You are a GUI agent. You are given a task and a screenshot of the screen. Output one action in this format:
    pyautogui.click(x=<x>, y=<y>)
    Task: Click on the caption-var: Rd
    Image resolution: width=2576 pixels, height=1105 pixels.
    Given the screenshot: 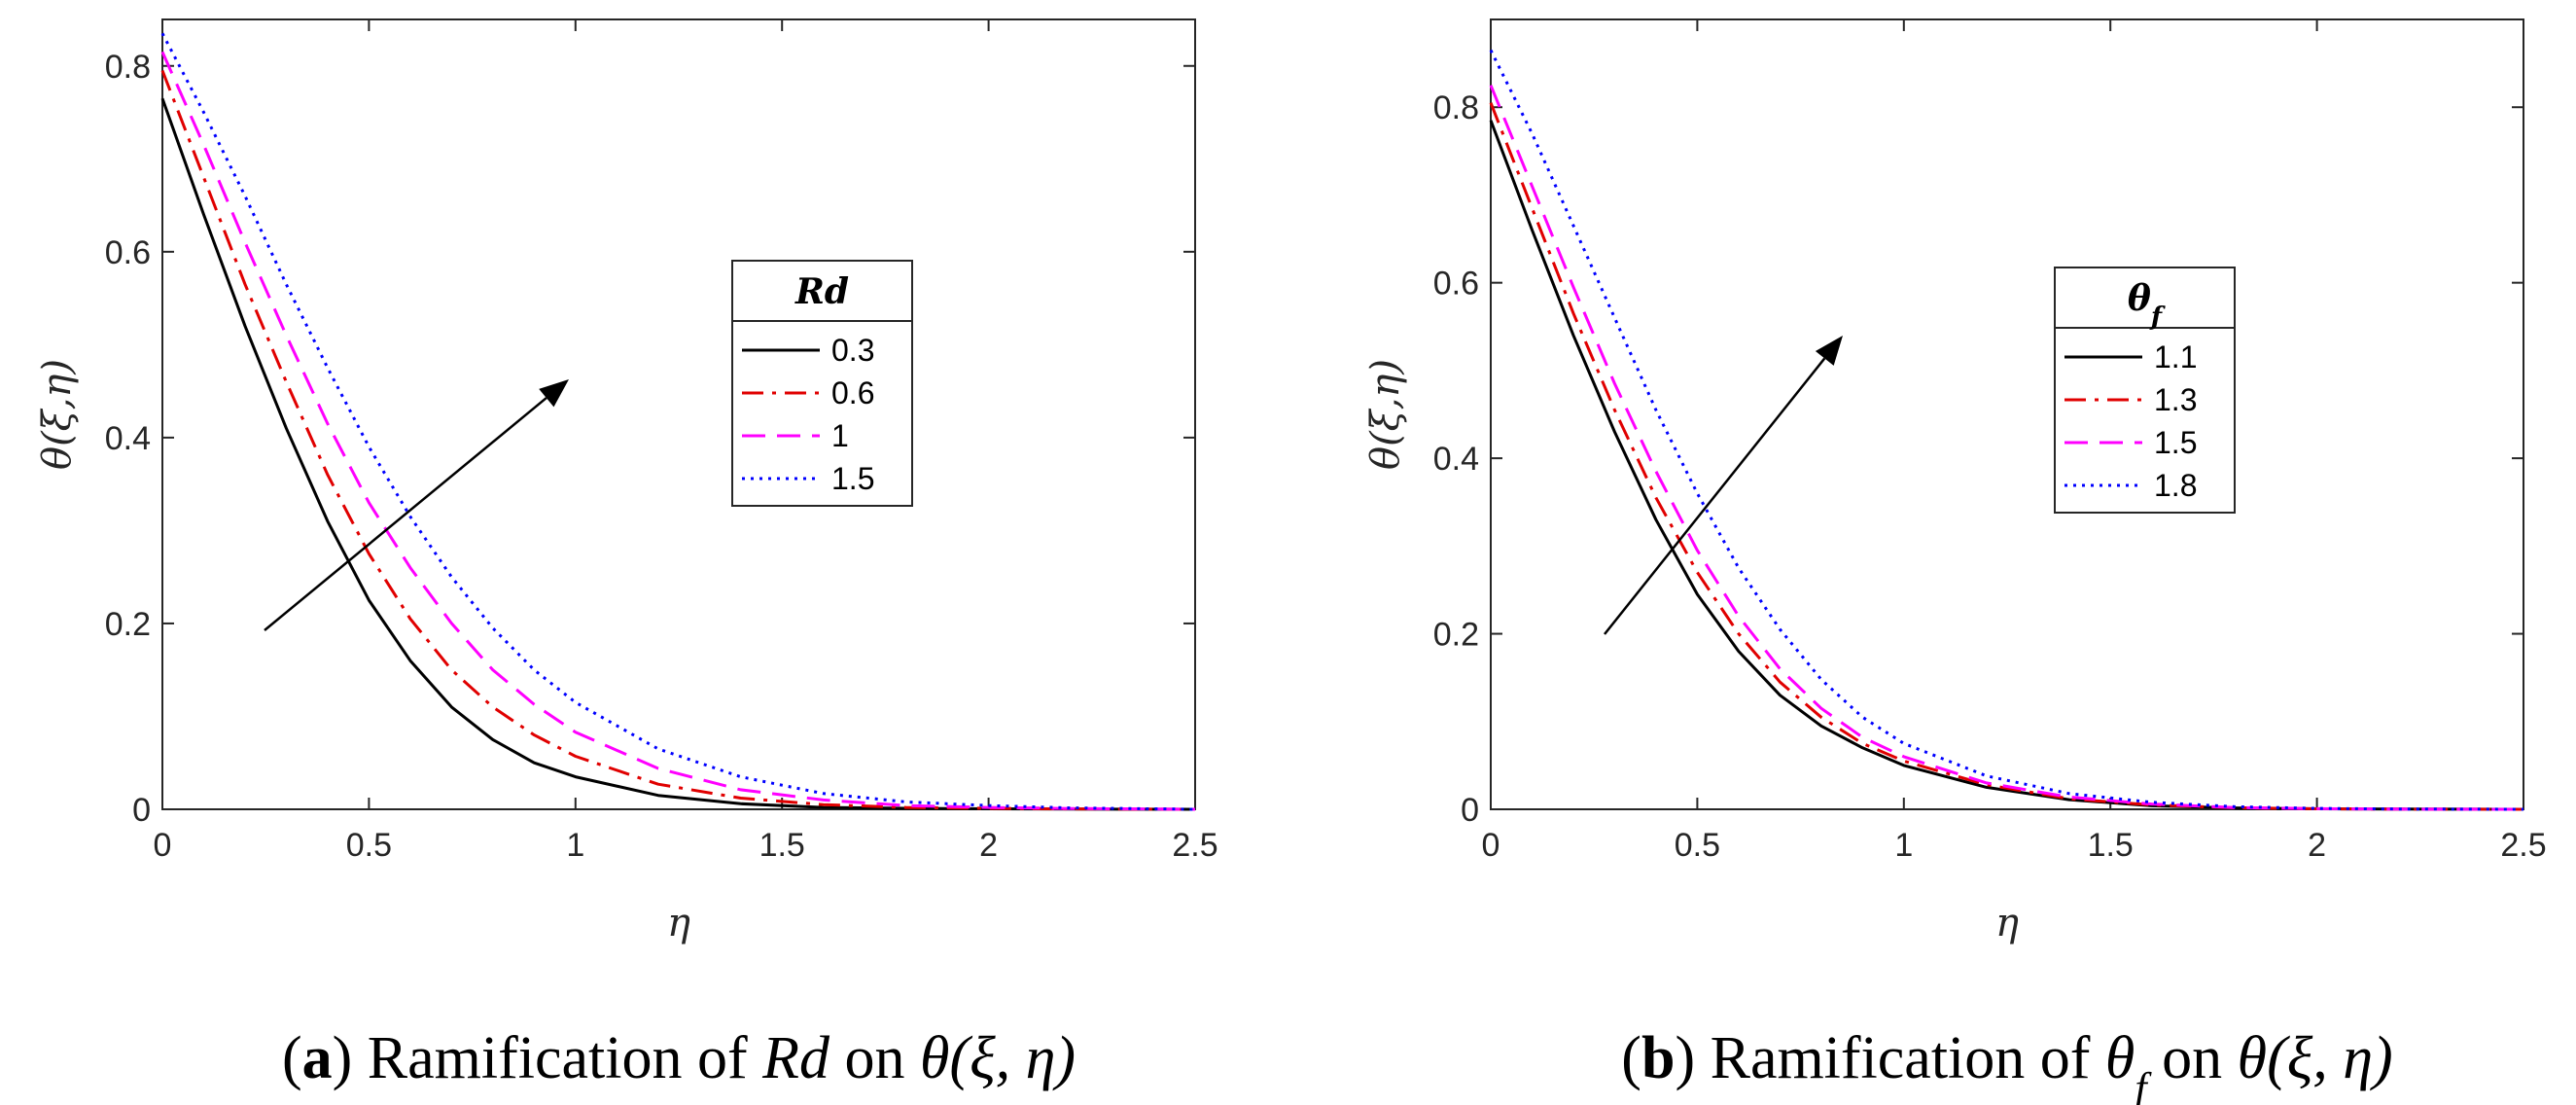 What is the action you would take?
    pyautogui.click(x=796, y=1058)
    